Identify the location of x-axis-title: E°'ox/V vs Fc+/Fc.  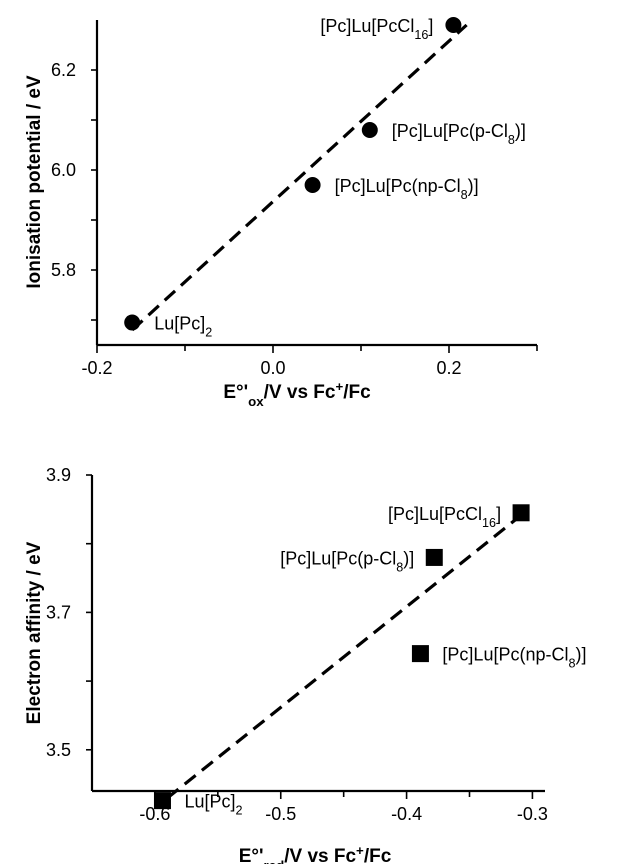
(297, 394).